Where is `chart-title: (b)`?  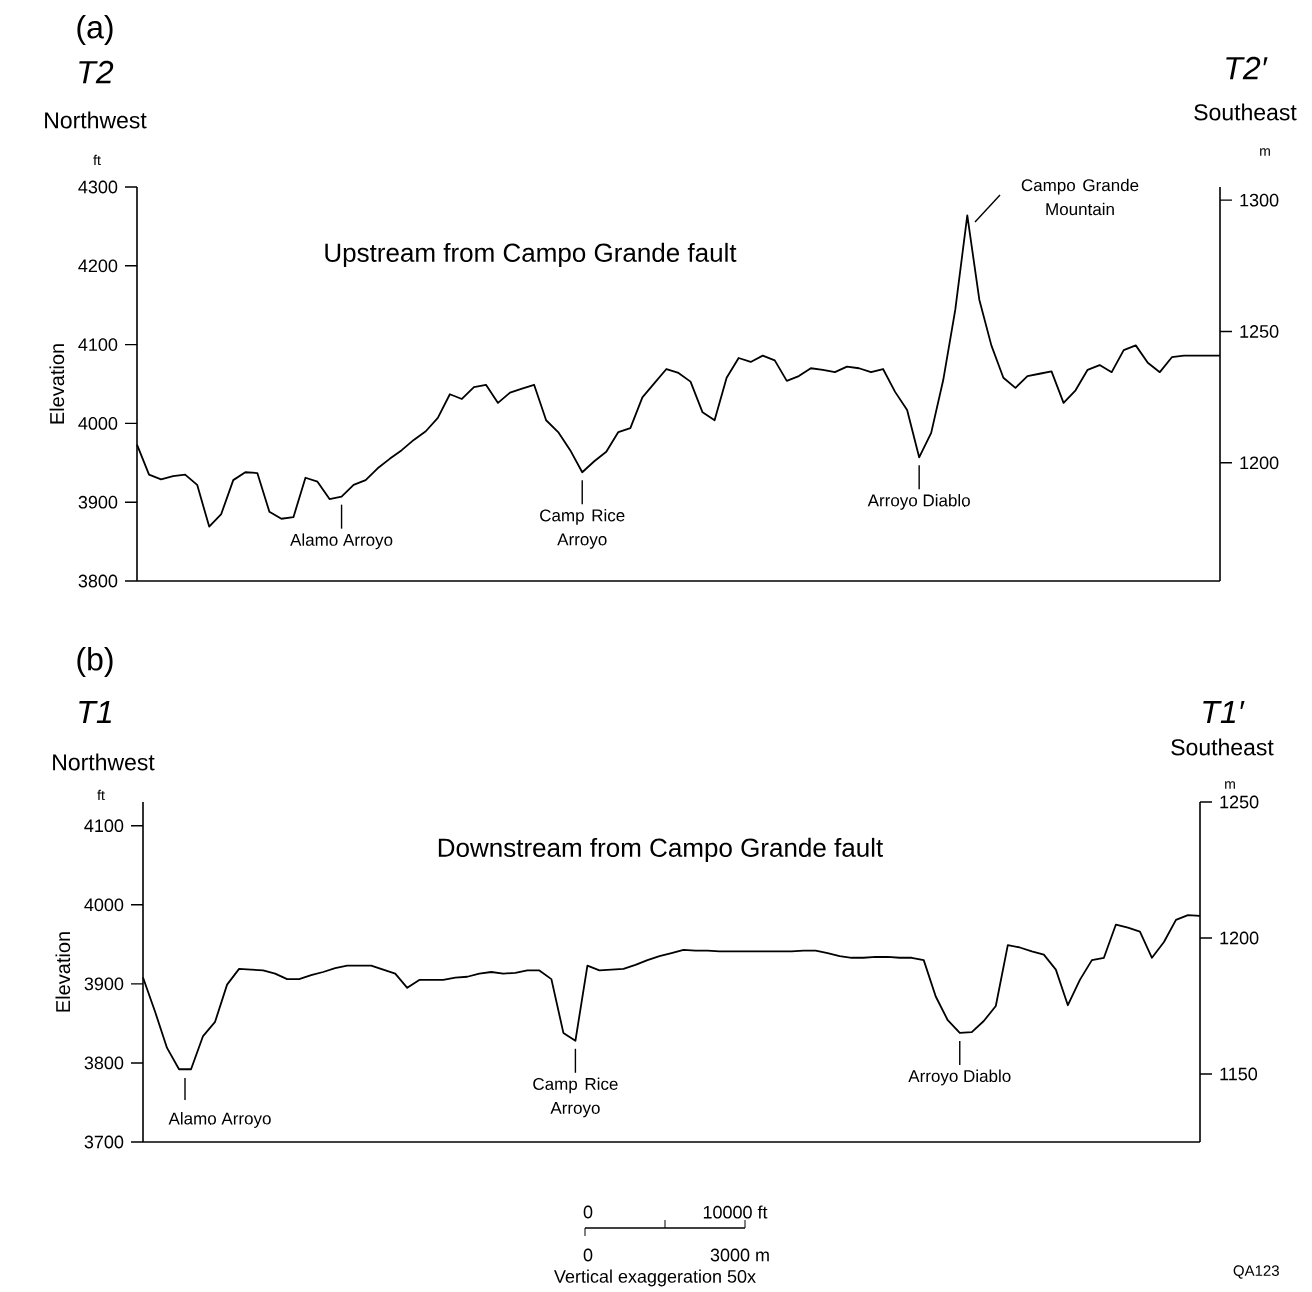
chart-title: (b) is located at coordinates (95, 662).